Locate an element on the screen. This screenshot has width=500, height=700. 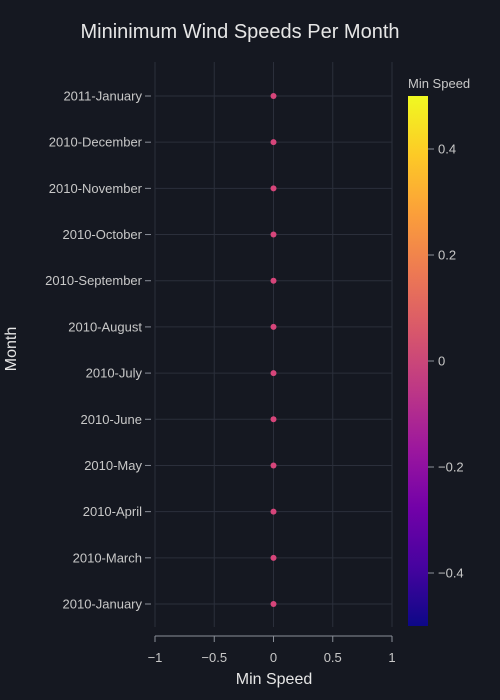
x-tick-label: 0.5 is located at coordinates (333, 657).